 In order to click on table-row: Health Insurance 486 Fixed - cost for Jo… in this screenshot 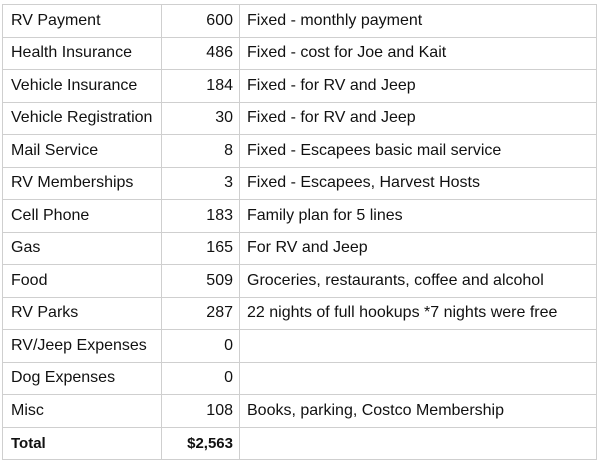, I will do `click(299, 53)`.